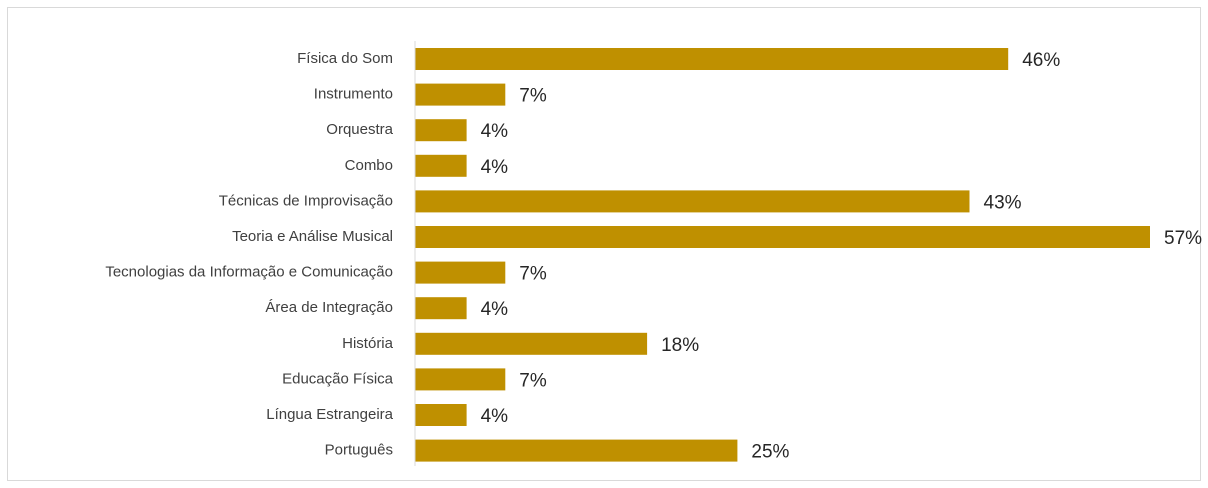 The image size is (1208, 488). What do you see at coordinates (1183, 238) in the screenshot?
I see `value-label: 57%` at bounding box center [1183, 238].